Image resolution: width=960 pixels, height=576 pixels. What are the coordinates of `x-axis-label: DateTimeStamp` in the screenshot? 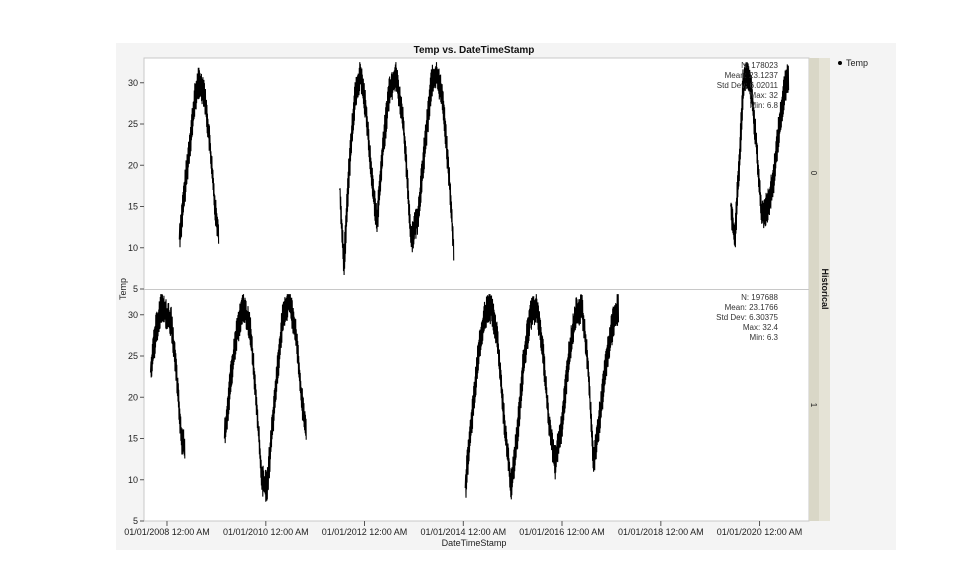 It's located at (474, 543).